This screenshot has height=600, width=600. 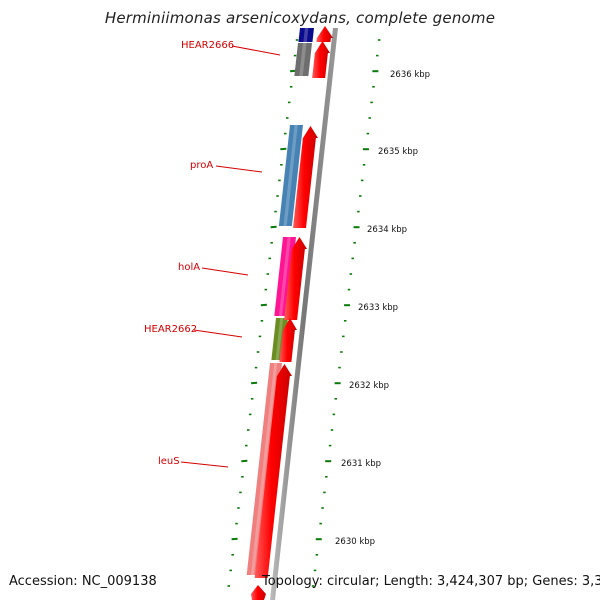 What do you see at coordinates (263, 313) in the screenshot?
I see `tick-marks` at bounding box center [263, 313].